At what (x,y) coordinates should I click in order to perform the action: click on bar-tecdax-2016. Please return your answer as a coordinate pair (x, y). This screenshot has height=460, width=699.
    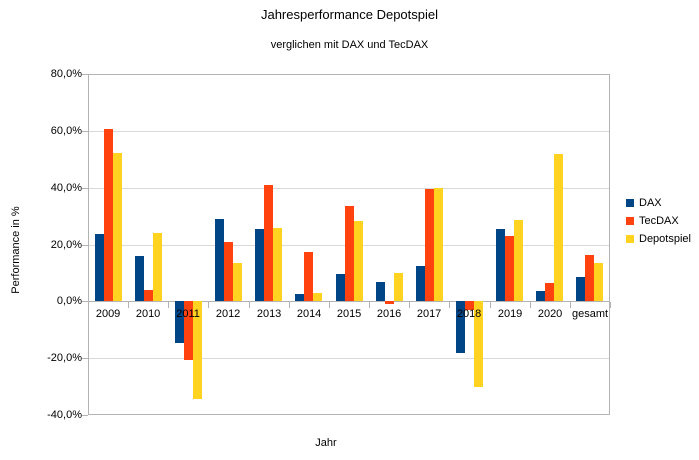
    Looking at the image, I should click on (389, 302).